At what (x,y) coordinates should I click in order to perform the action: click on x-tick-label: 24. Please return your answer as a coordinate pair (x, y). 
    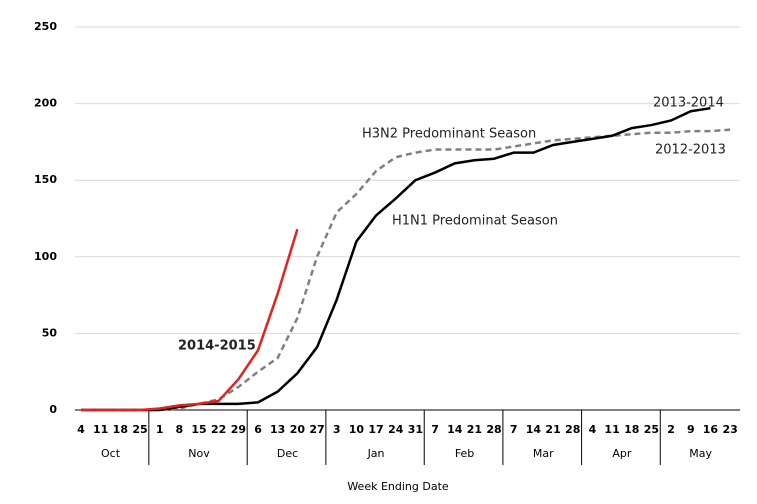
    Looking at the image, I should click on (396, 429).